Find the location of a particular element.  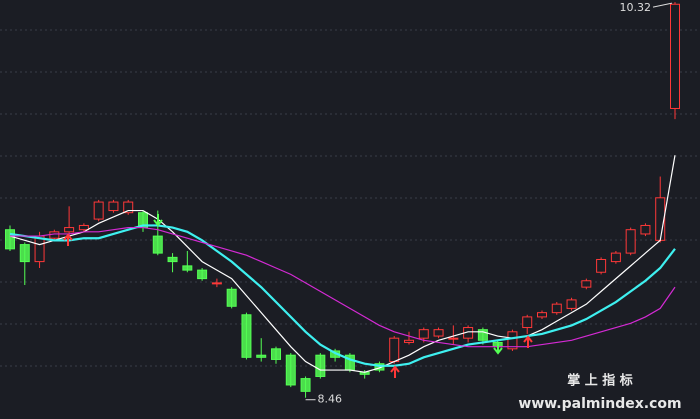

max-arrow is located at coordinates (662, 5).